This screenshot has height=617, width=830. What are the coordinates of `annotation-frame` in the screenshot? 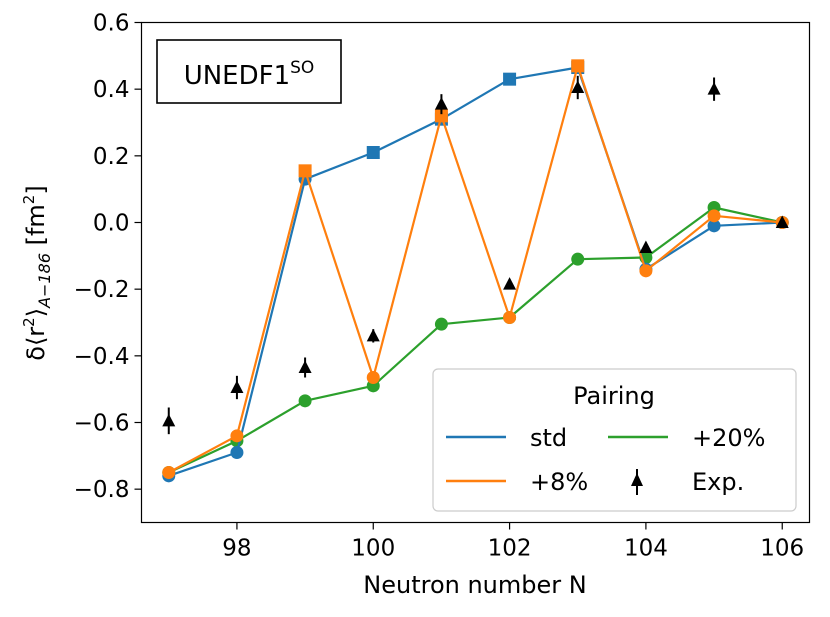 It's located at (249, 71).